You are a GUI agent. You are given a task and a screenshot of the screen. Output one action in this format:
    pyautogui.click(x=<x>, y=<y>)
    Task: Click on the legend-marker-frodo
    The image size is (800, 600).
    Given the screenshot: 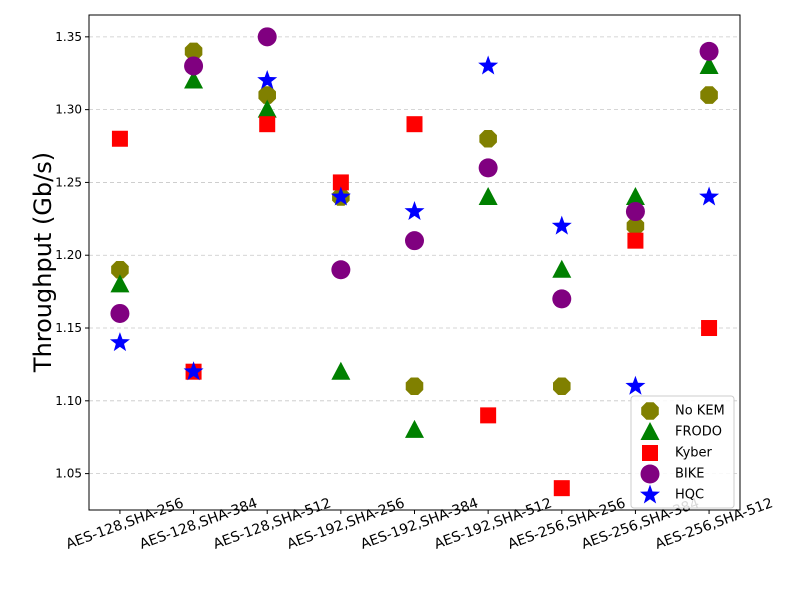 What is the action you would take?
    pyautogui.click(x=650, y=431)
    